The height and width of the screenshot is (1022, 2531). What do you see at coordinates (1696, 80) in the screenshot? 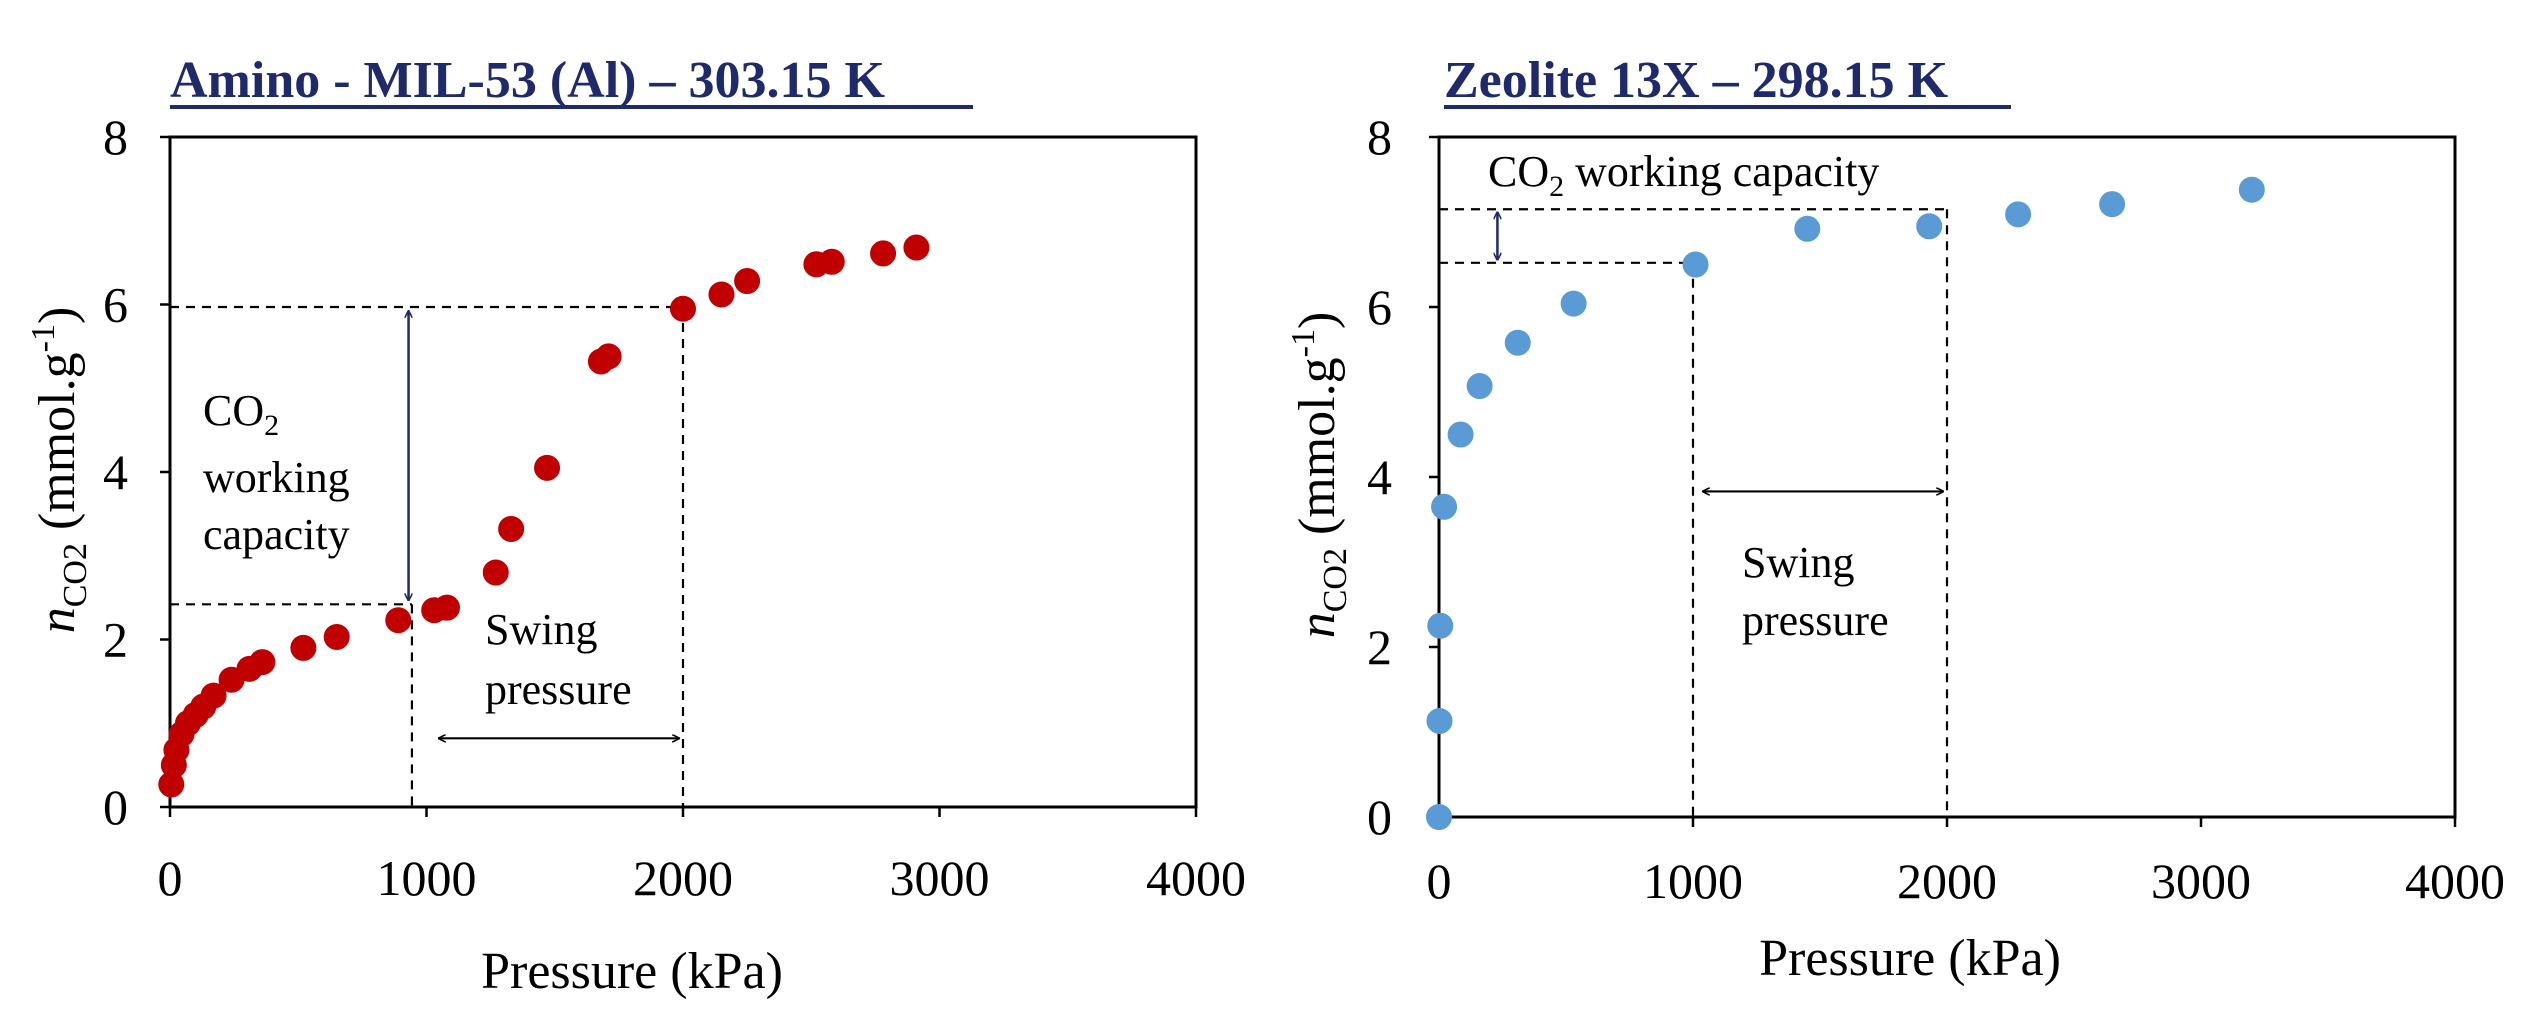
I see `chart-title: Zeolite 13X – 298.15 K` at bounding box center [1696, 80].